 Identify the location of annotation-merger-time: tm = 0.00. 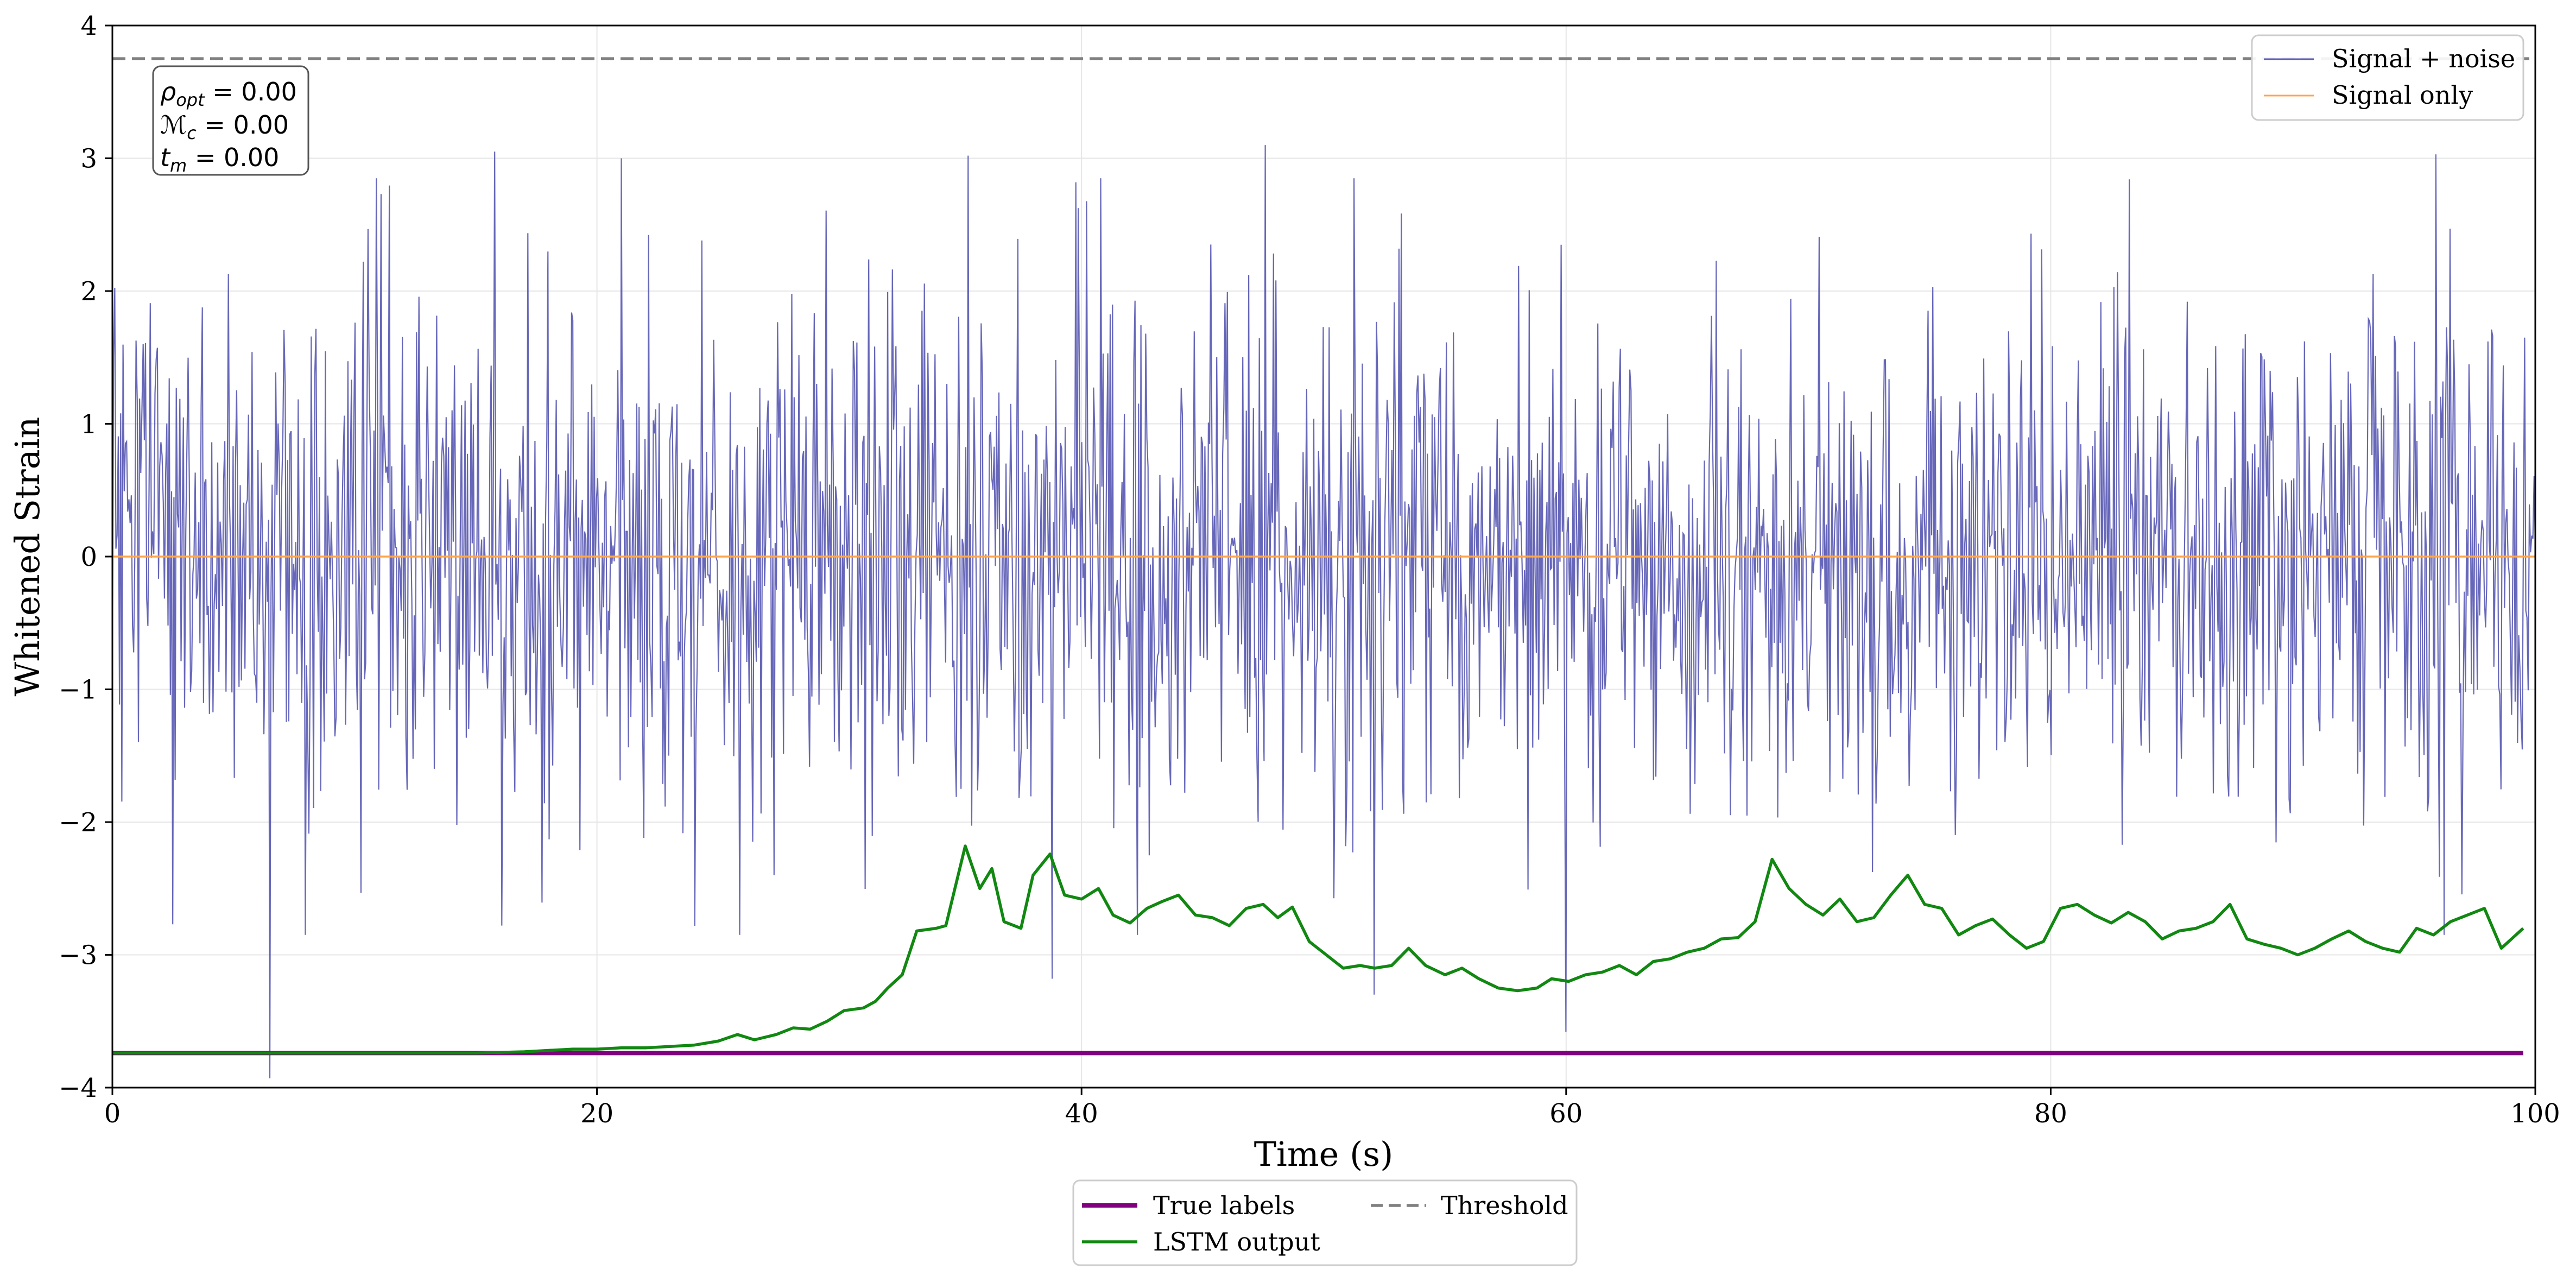
(219, 159).